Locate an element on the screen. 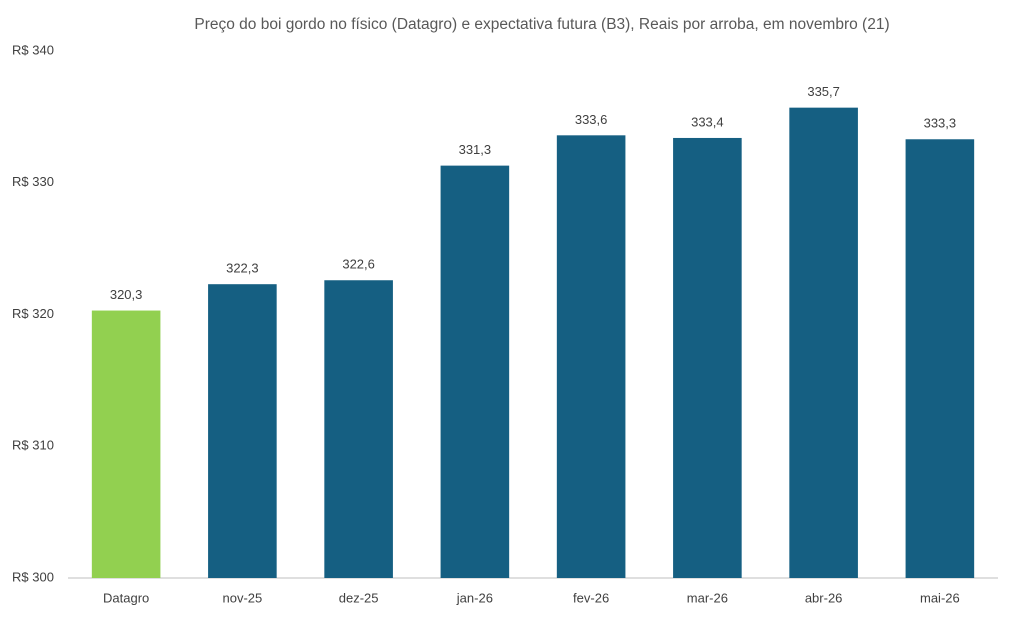  data-label: 333,4 is located at coordinates (707, 121).